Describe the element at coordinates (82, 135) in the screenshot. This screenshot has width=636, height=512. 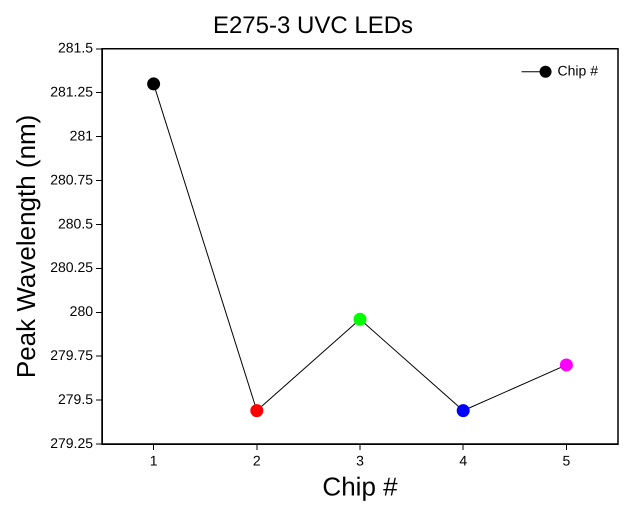
I see `y-tick-label: 281` at that location.